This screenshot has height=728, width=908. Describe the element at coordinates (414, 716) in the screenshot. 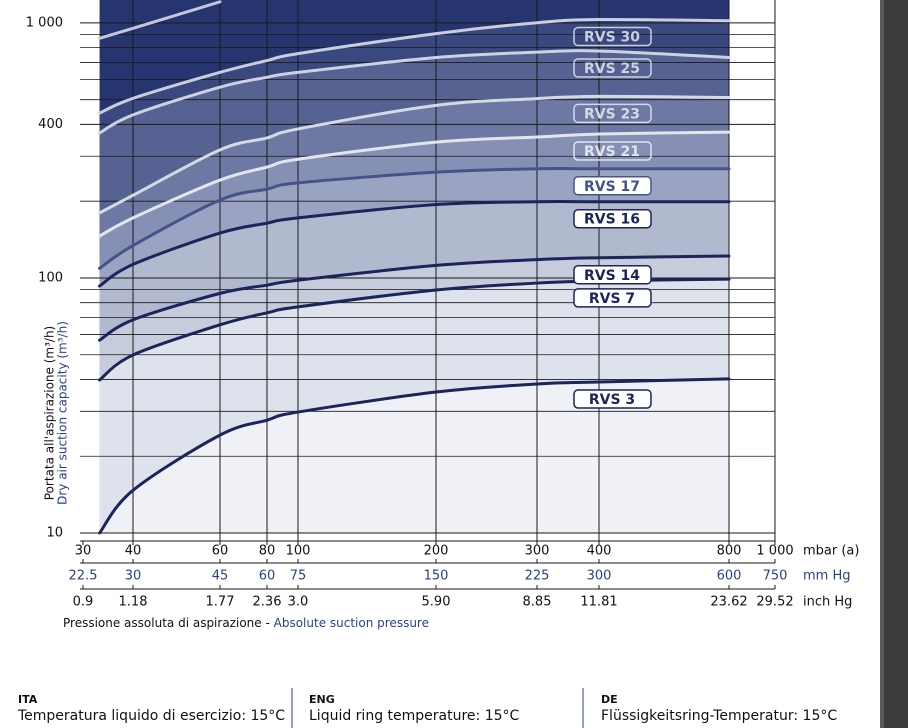

I see `footer-text: Liquid ring temperature: 15°C` at that location.